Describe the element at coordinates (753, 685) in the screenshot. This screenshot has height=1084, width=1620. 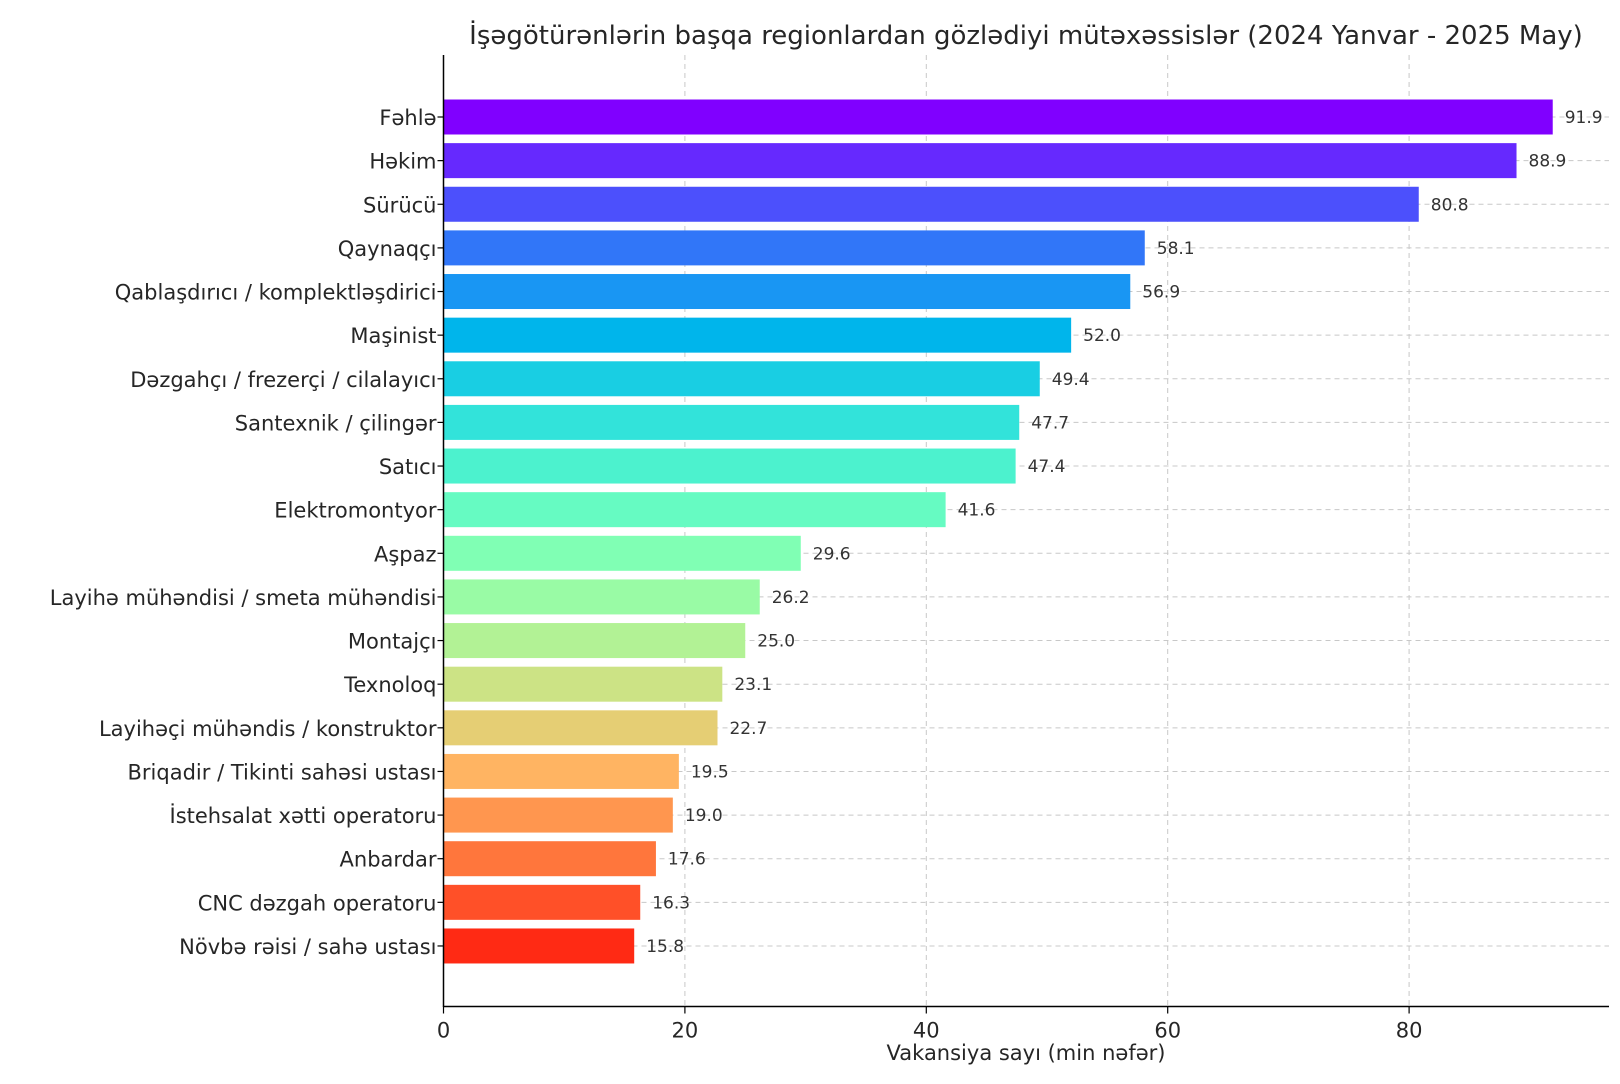
I see `value-label: 23.1` at that location.